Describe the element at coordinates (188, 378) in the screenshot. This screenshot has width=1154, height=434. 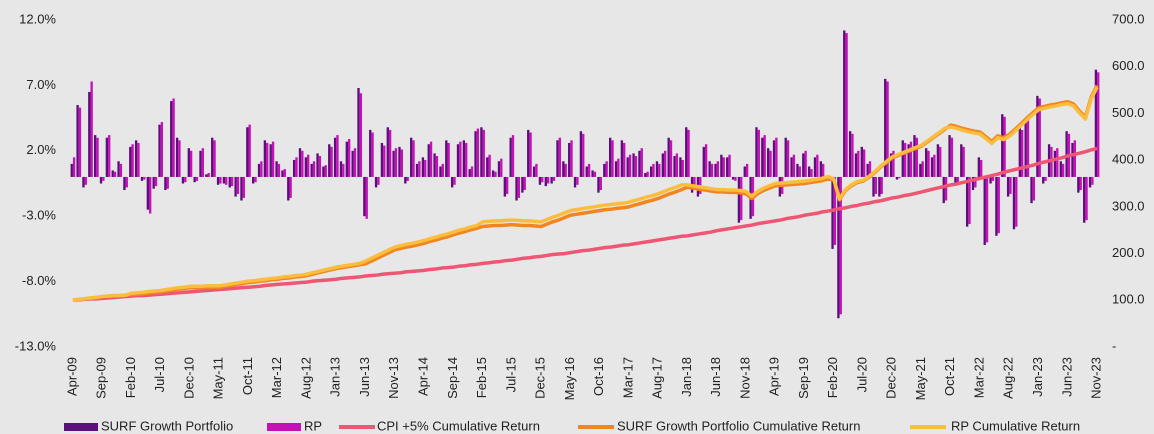
I see `x-tick-label: Dec-10` at that location.